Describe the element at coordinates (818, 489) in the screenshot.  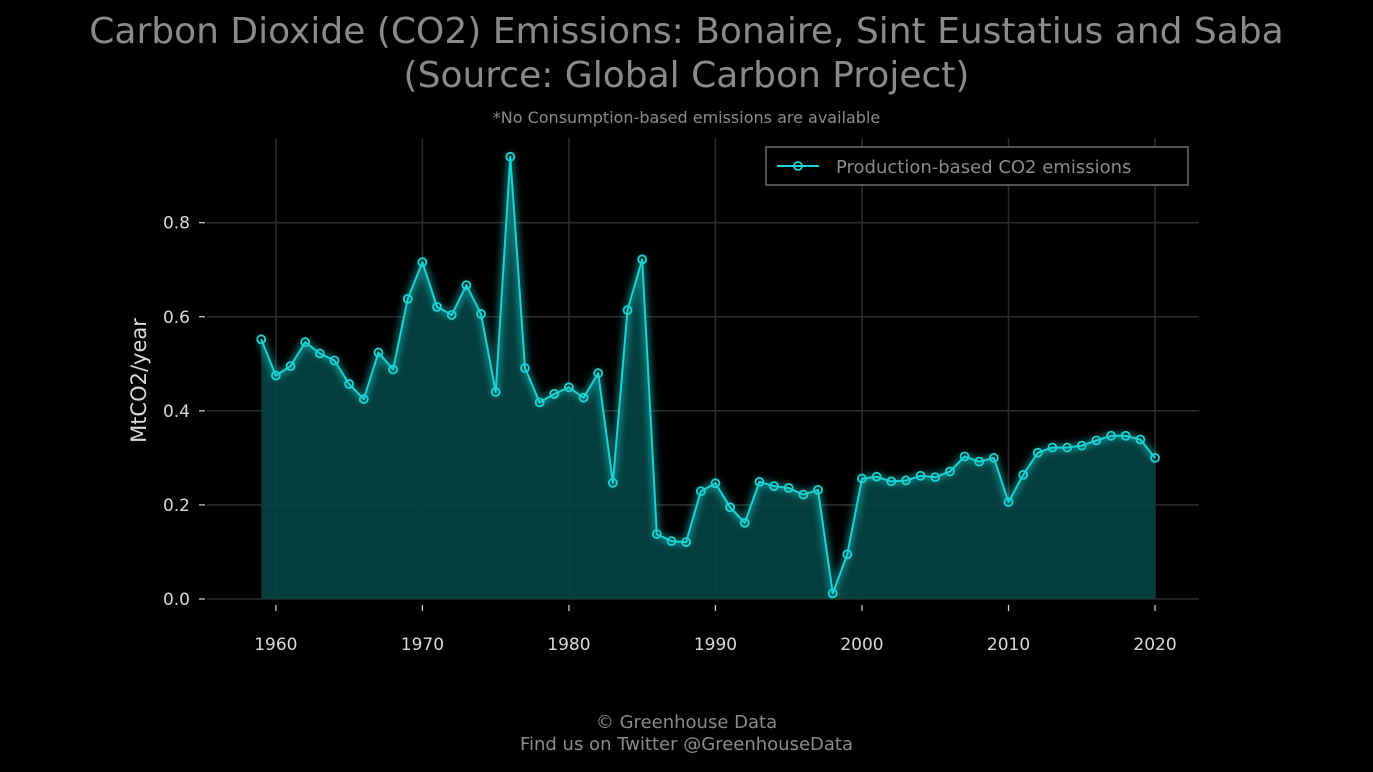
I see `data-point-1997` at that location.